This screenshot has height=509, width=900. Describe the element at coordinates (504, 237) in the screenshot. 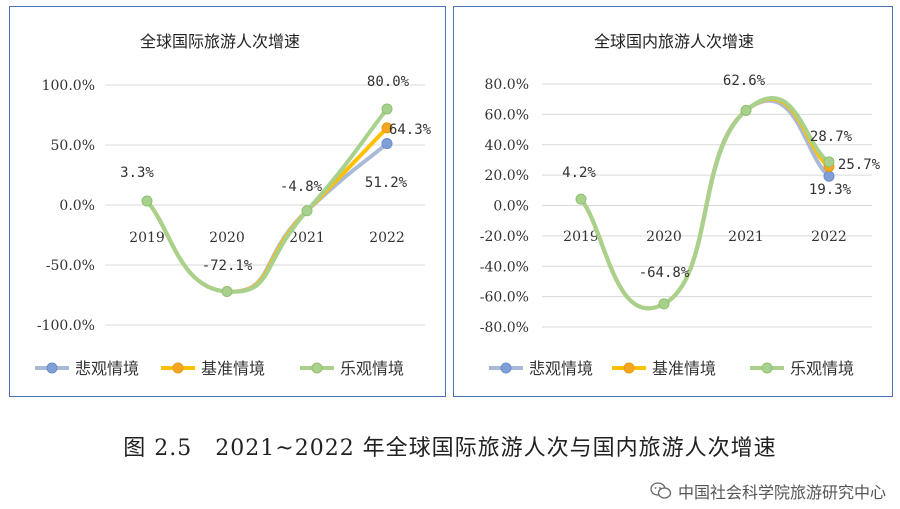

I see `y-tick-label: -20.0%` at that location.